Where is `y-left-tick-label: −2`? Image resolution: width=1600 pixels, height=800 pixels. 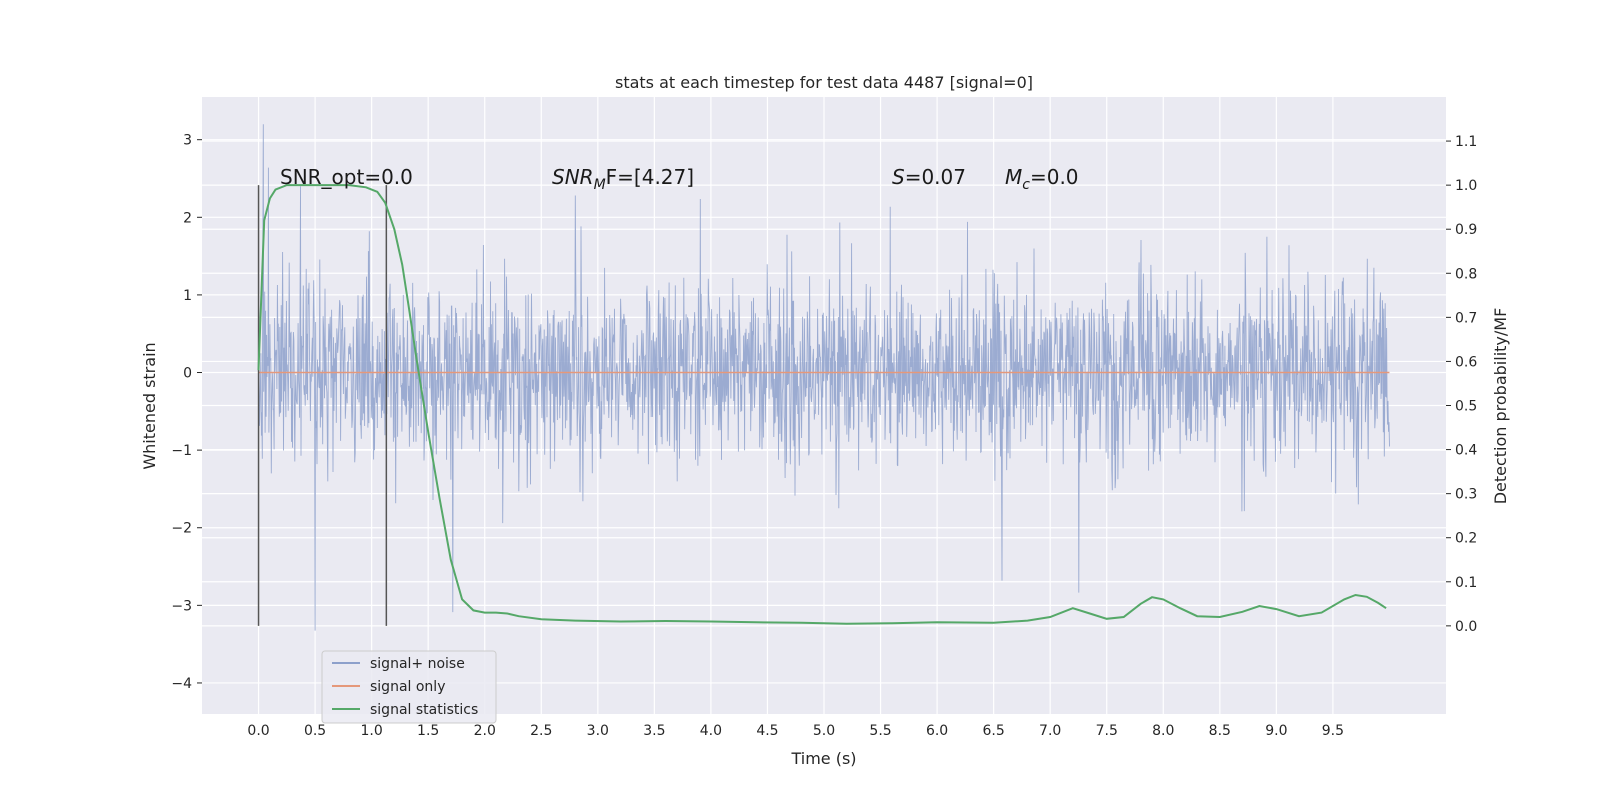 y-left-tick-label: −2 is located at coordinates (181, 529).